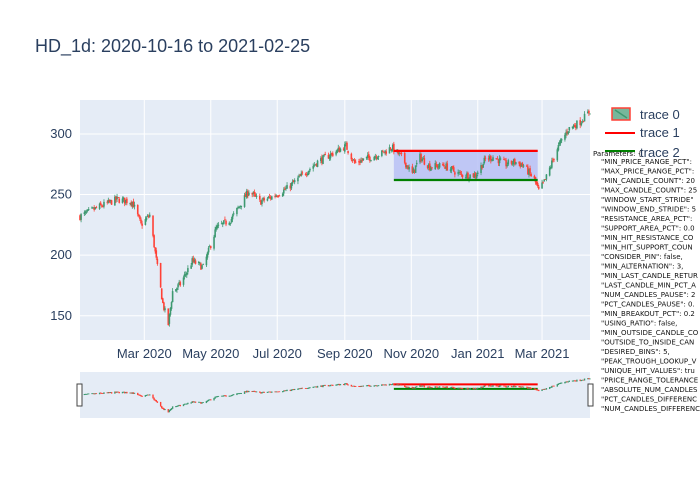  I want to click on parameter-line: "MAX_CANDLE_COUNT": 25, so click(649, 191).